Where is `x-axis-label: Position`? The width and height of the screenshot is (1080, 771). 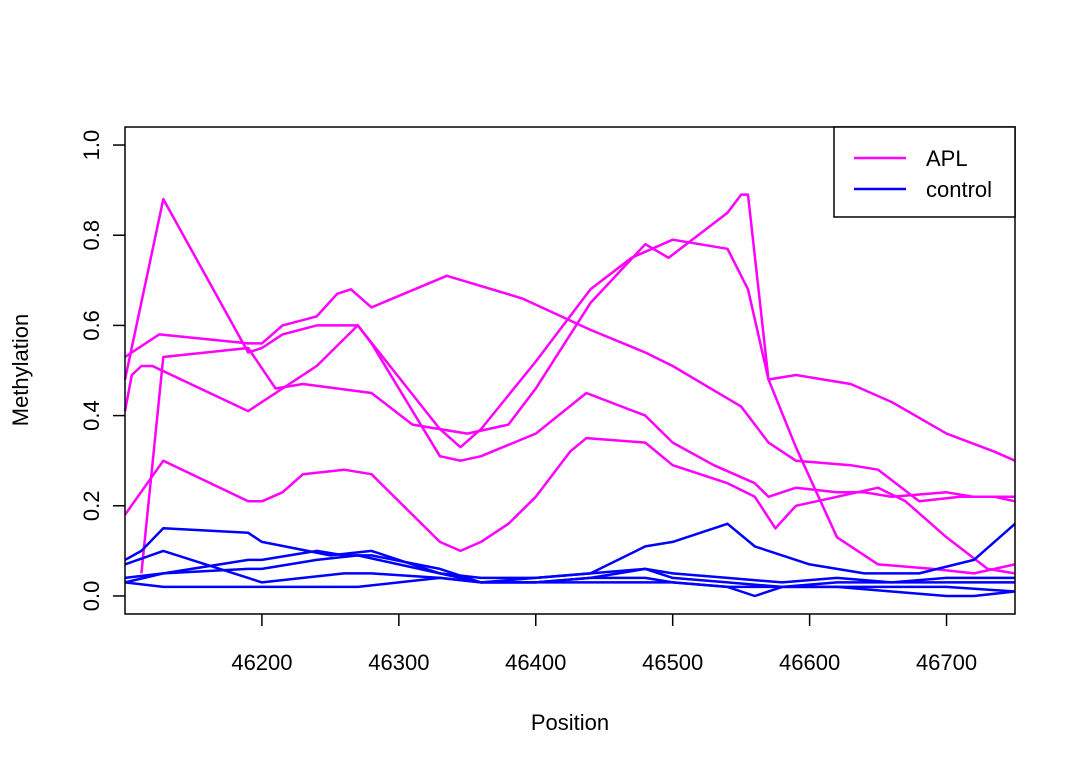
x-axis-label: Position is located at coordinates (570, 722).